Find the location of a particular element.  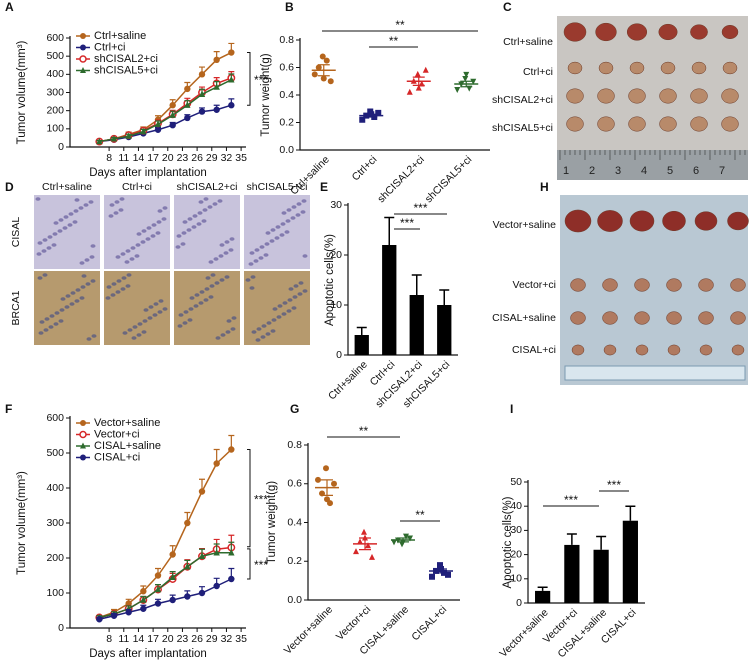

y-tick-label: 40 is located at coordinates (516, 506).